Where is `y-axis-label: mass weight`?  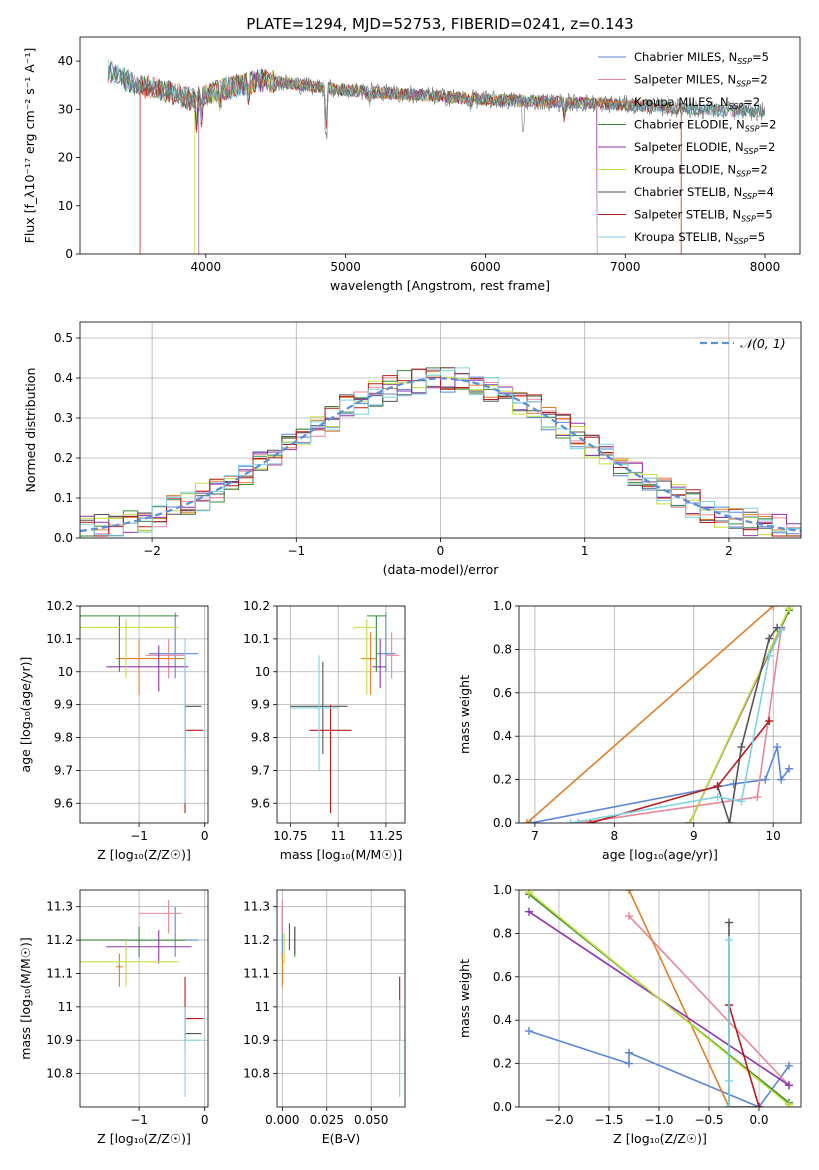 y-axis-label: mass weight is located at coordinates (464, 714).